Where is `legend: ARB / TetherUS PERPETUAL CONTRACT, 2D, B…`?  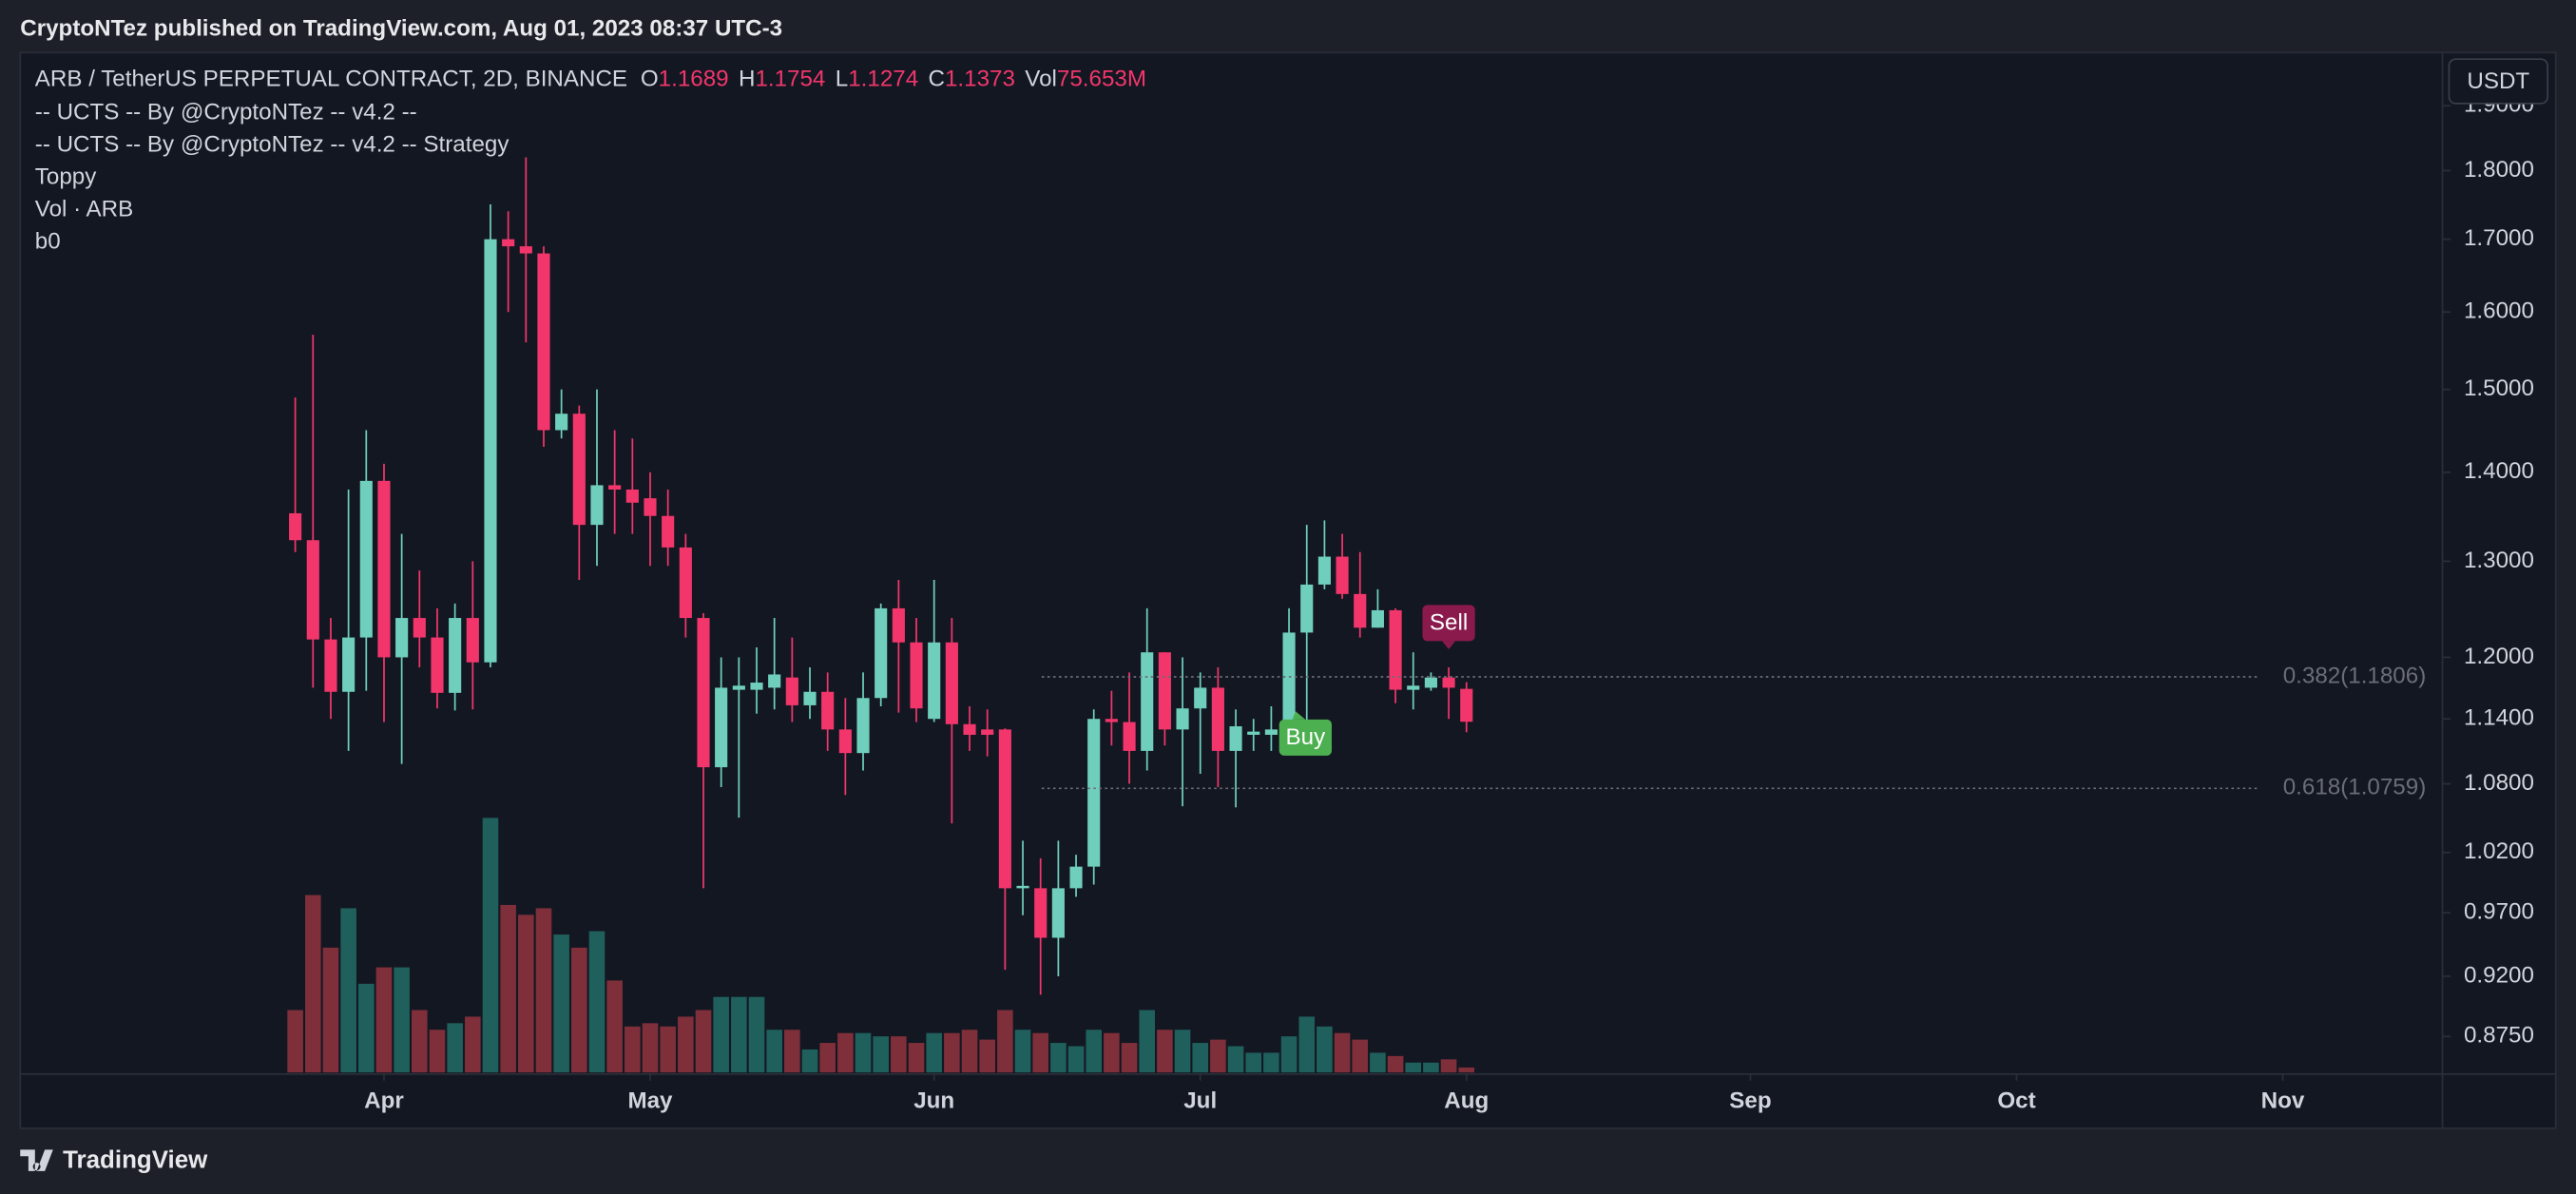 legend: ARB / TetherUS PERPETUAL CONTRACT, 2D, B… is located at coordinates (591, 79).